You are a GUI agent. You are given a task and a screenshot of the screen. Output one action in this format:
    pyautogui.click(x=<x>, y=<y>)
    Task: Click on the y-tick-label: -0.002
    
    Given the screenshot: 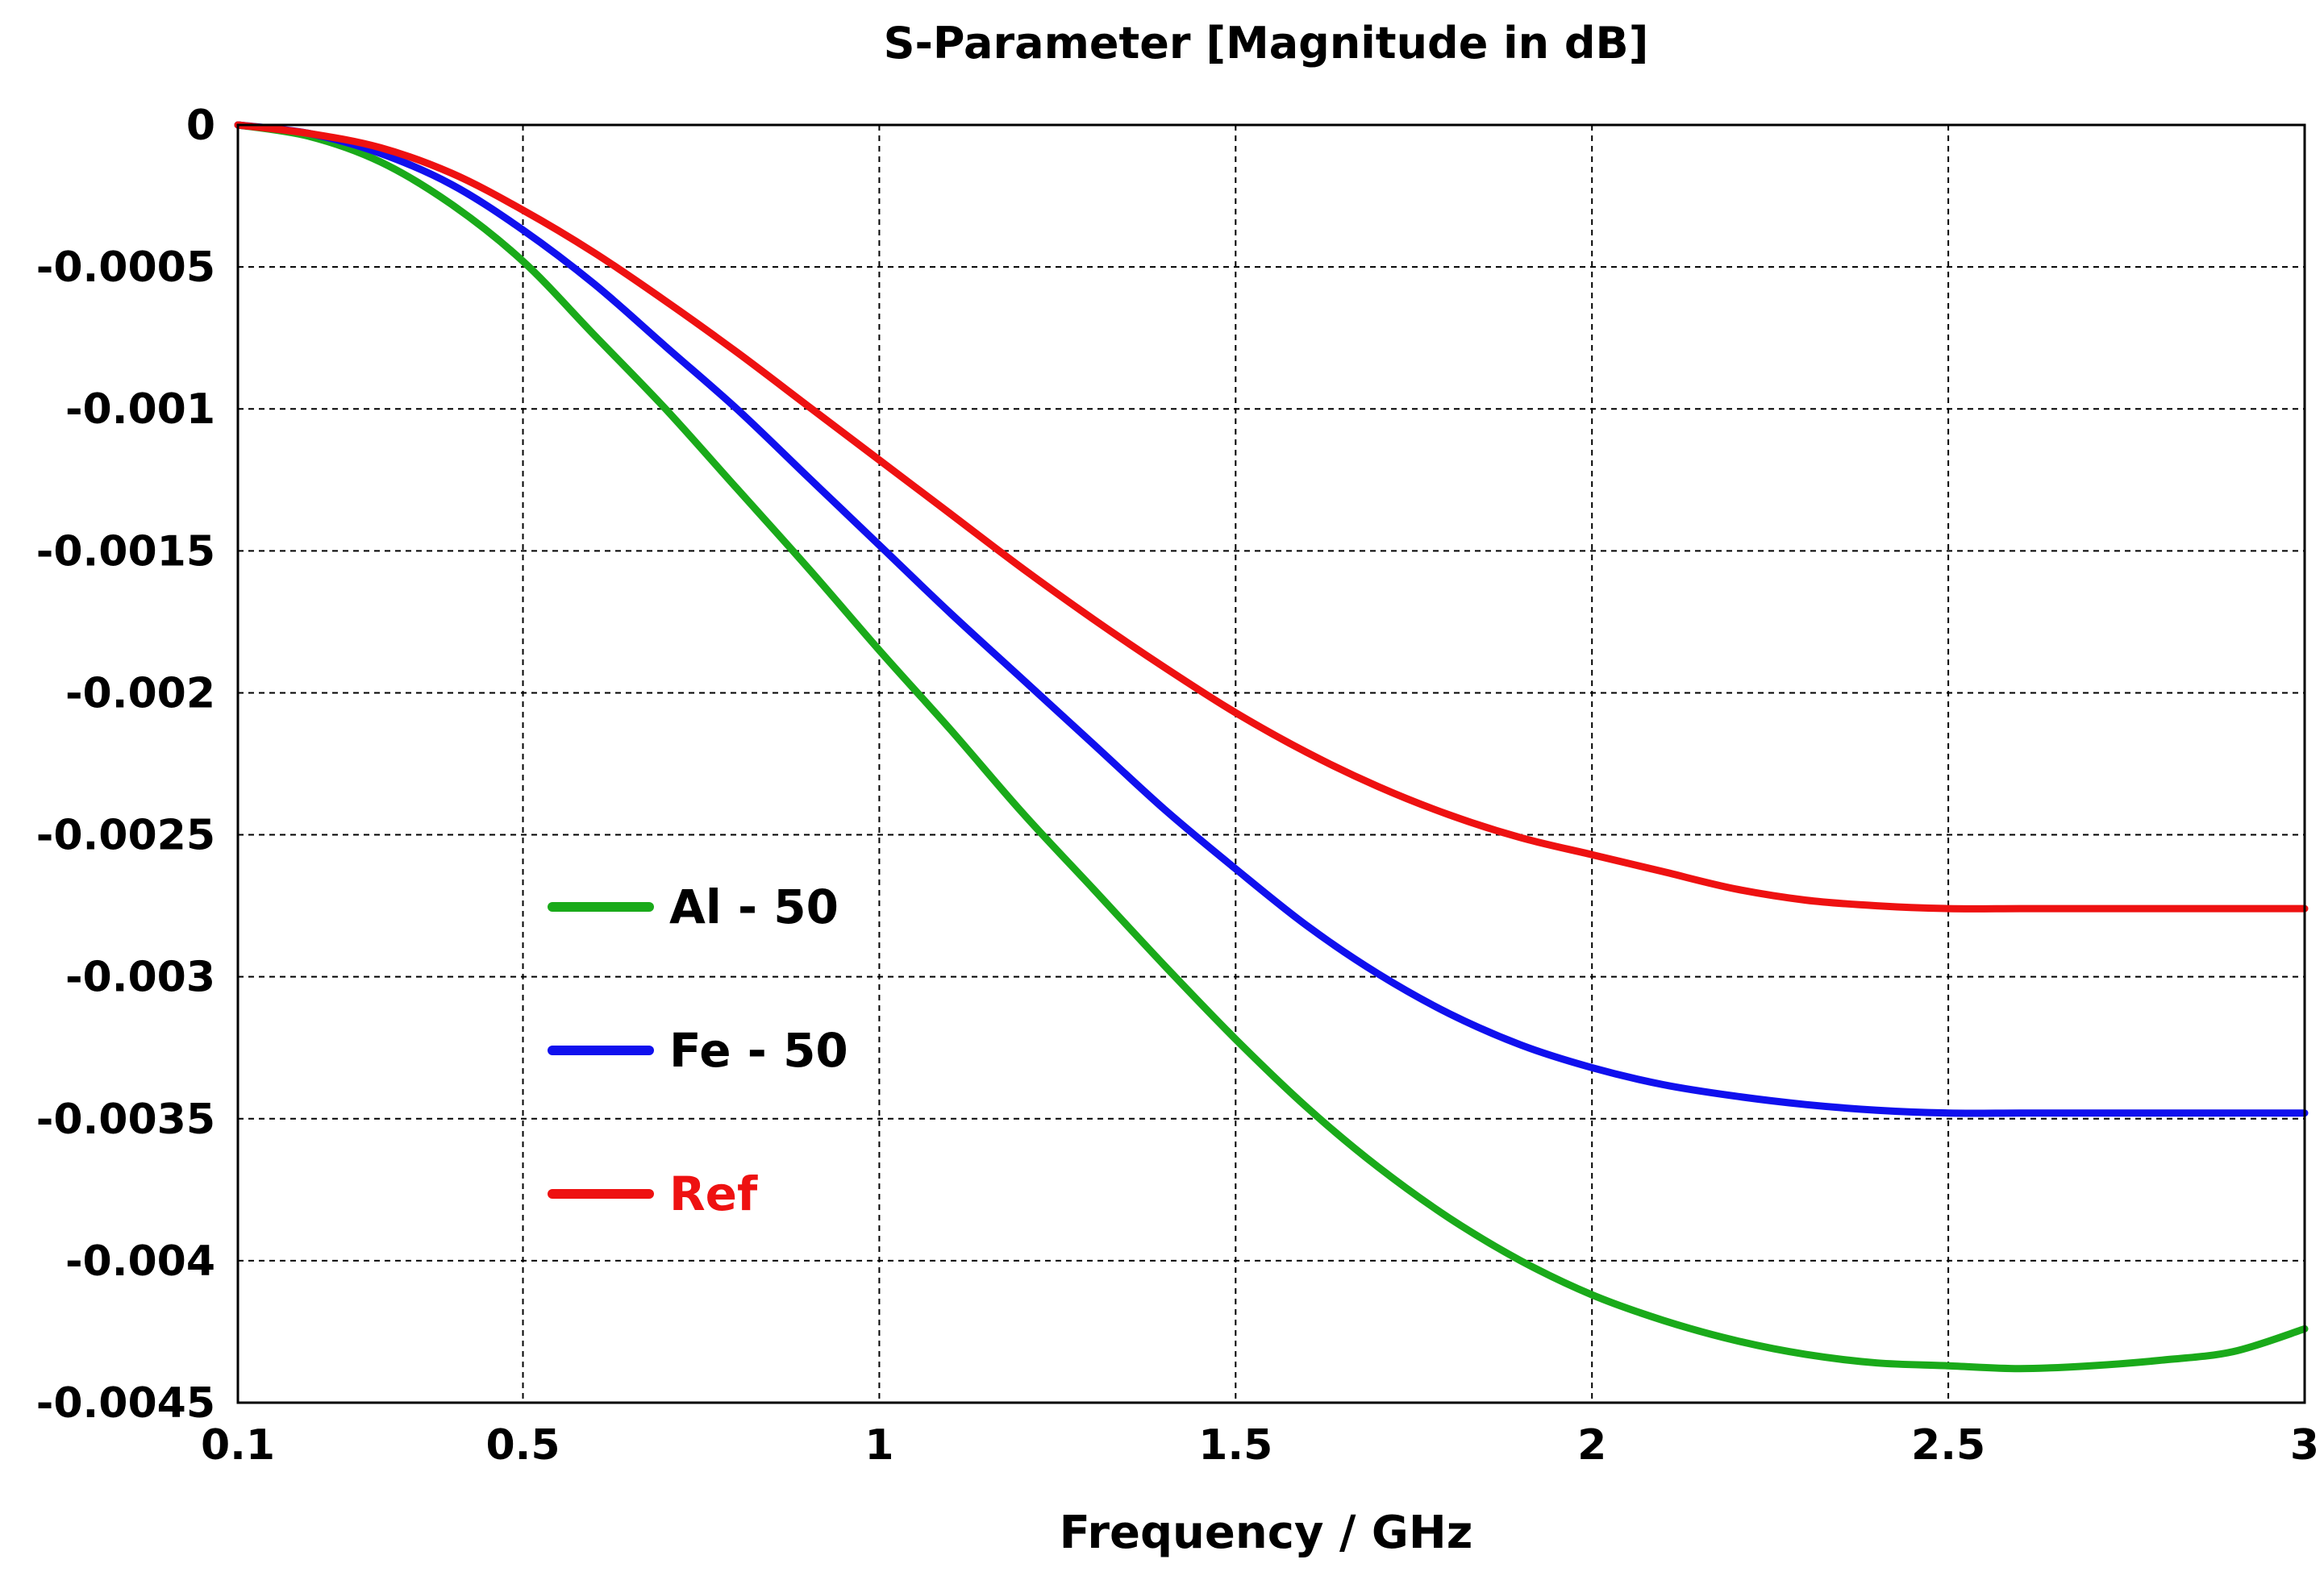 What is the action you would take?
    pyautogui.click(x=140, y=693)
    